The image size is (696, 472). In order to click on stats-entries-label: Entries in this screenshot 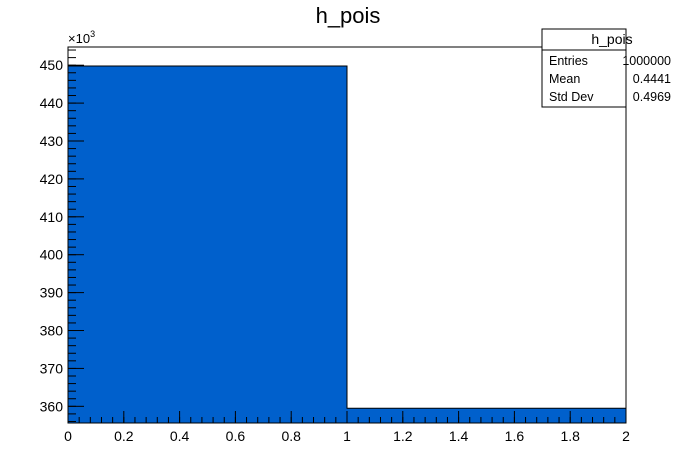, I will do `click(568, 61)`.